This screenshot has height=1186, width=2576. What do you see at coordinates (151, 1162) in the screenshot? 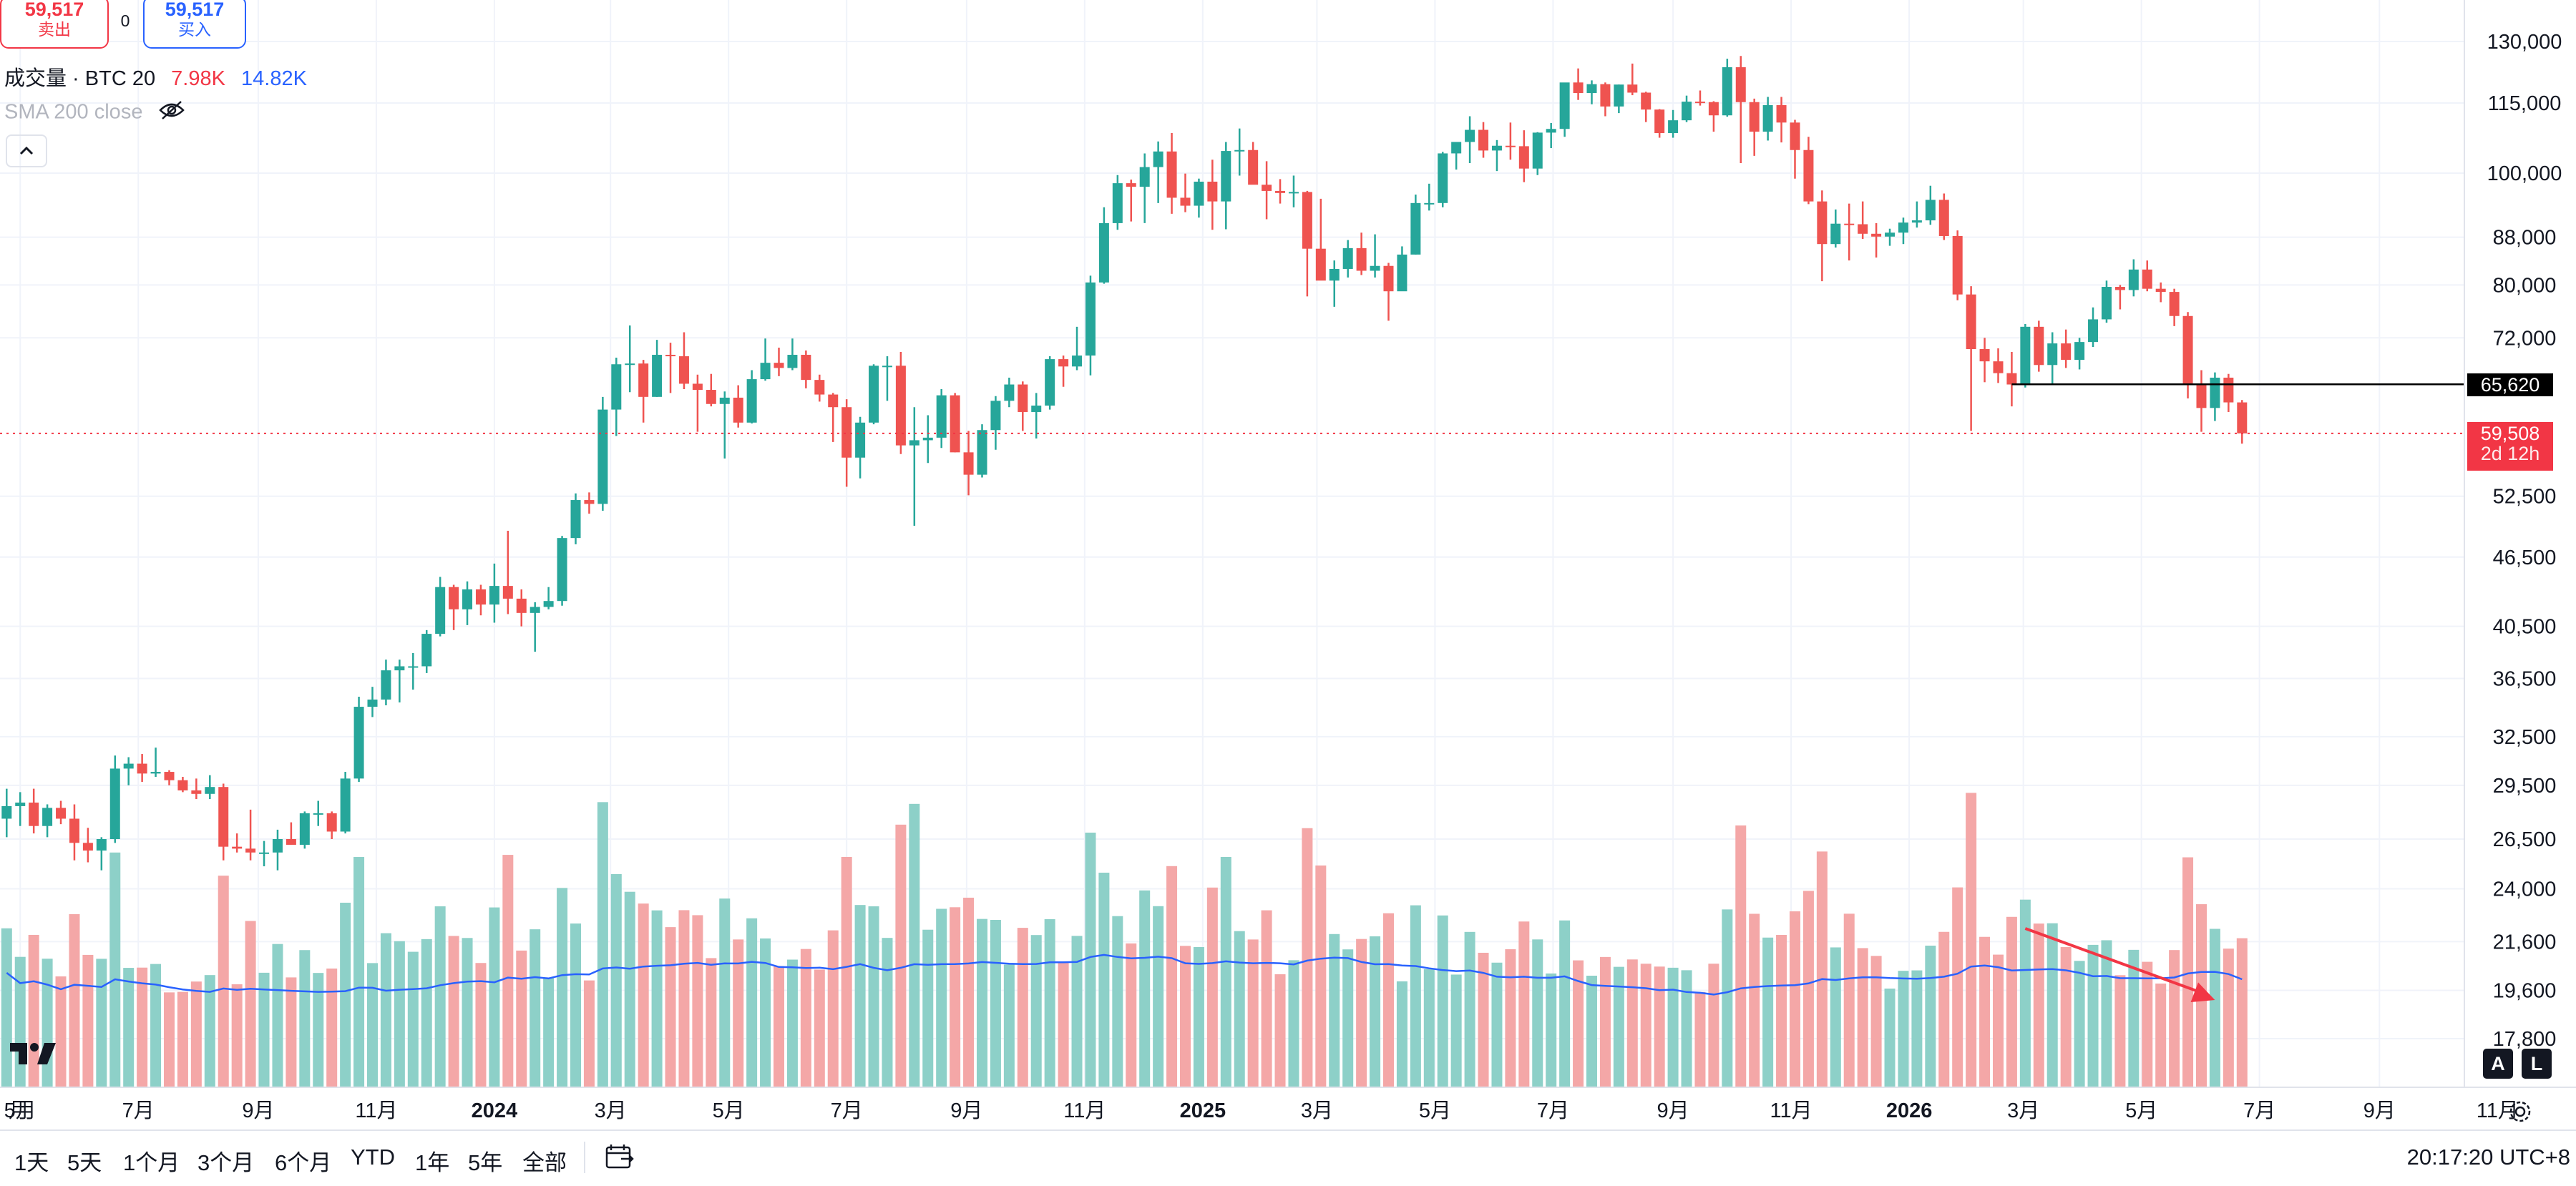
I see `tf-1m: 1个月` at bounding box center [151, 1162].